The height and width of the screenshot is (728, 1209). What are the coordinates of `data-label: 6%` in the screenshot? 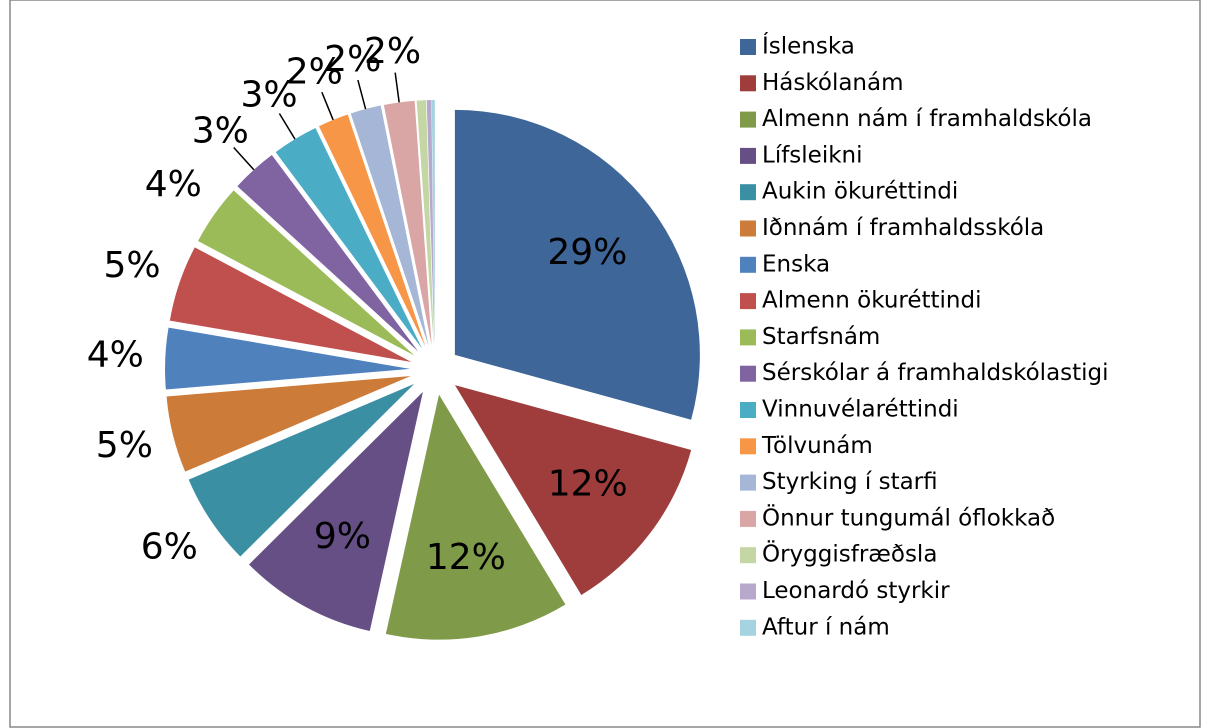 It's located at (169, 546).